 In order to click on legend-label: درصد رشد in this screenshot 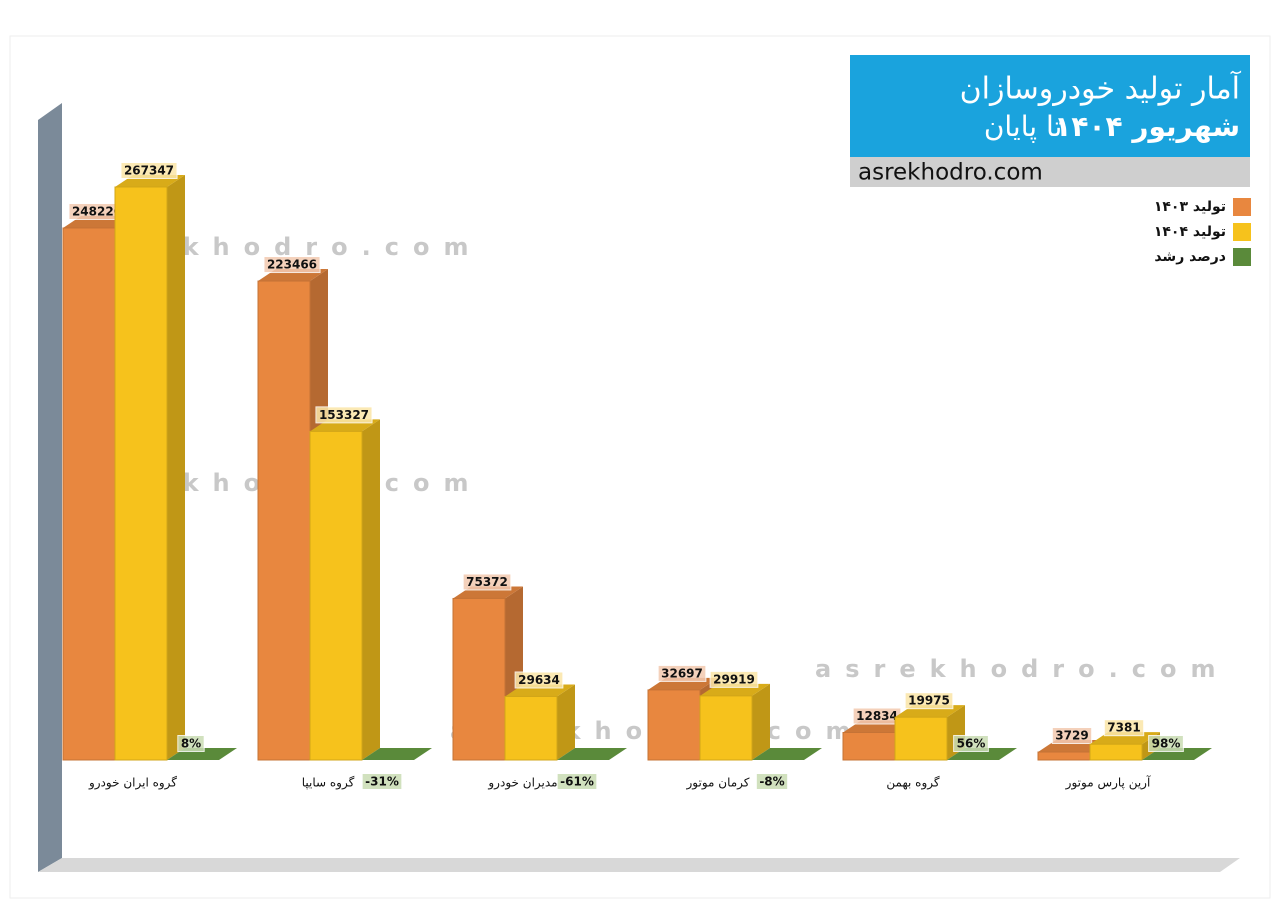, I will do `click(1190, 257)`.